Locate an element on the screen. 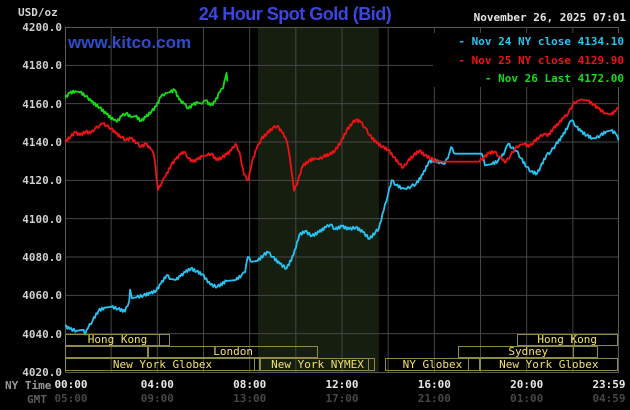 Image resolution: width=630 pixels, height=410 pixels. ny-time-label: 00:00 is located at coordinates (71, 384).